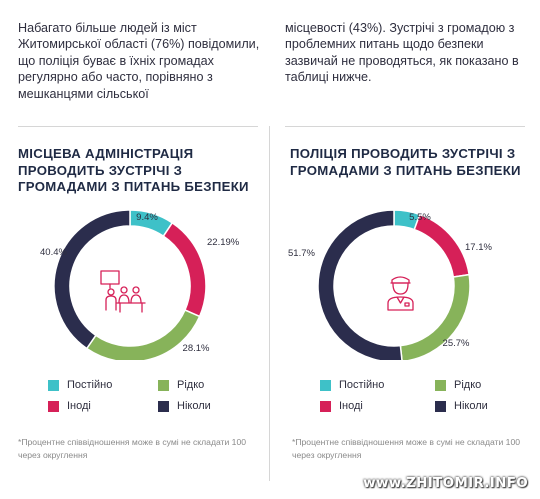 The width and height of the screenshot is (540, 499). Describe the element at coordinates (445, 483) in the screenshot. I see `watermark: www.ZHITOMIR.INFO` at that location.